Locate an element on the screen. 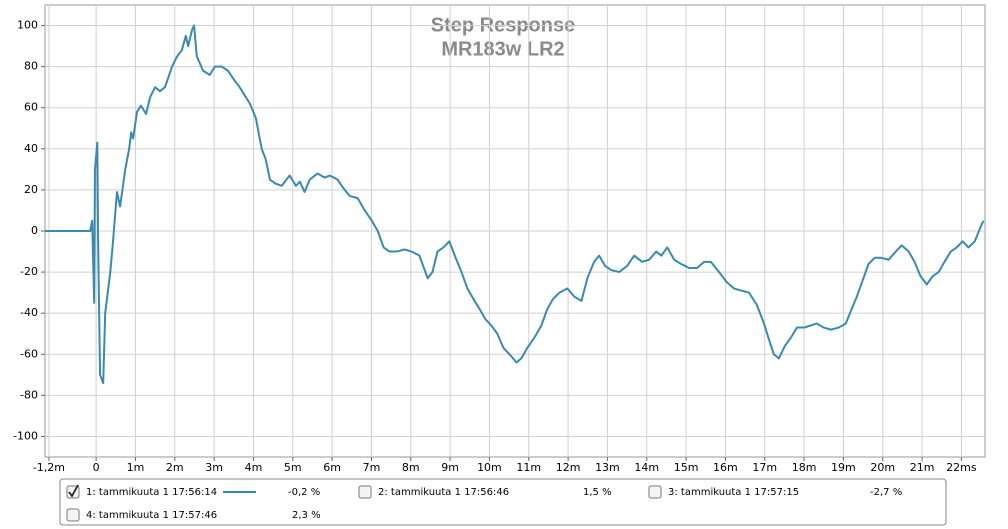 The width and height of the screenshot is (1008, 529). x-tick-label: 16m is located at coordinates (725, 467).